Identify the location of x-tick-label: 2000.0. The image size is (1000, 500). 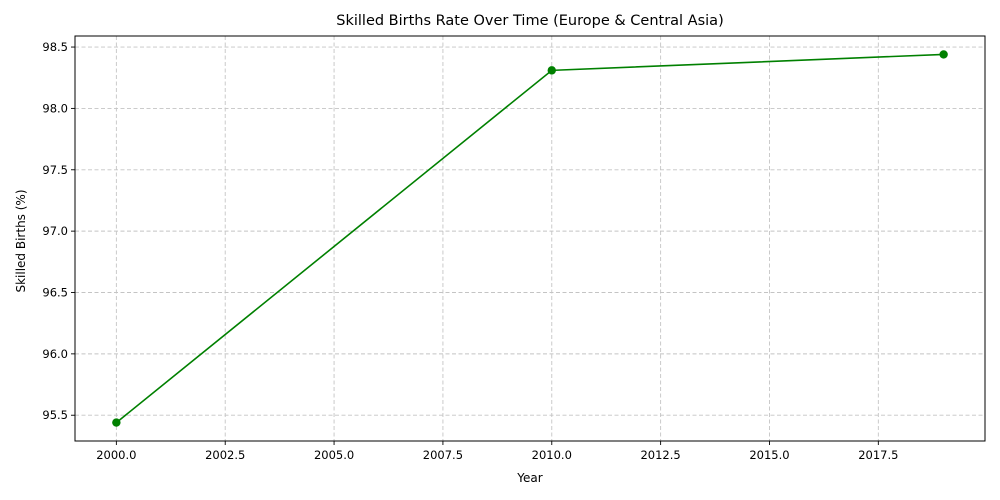
(116, 455).